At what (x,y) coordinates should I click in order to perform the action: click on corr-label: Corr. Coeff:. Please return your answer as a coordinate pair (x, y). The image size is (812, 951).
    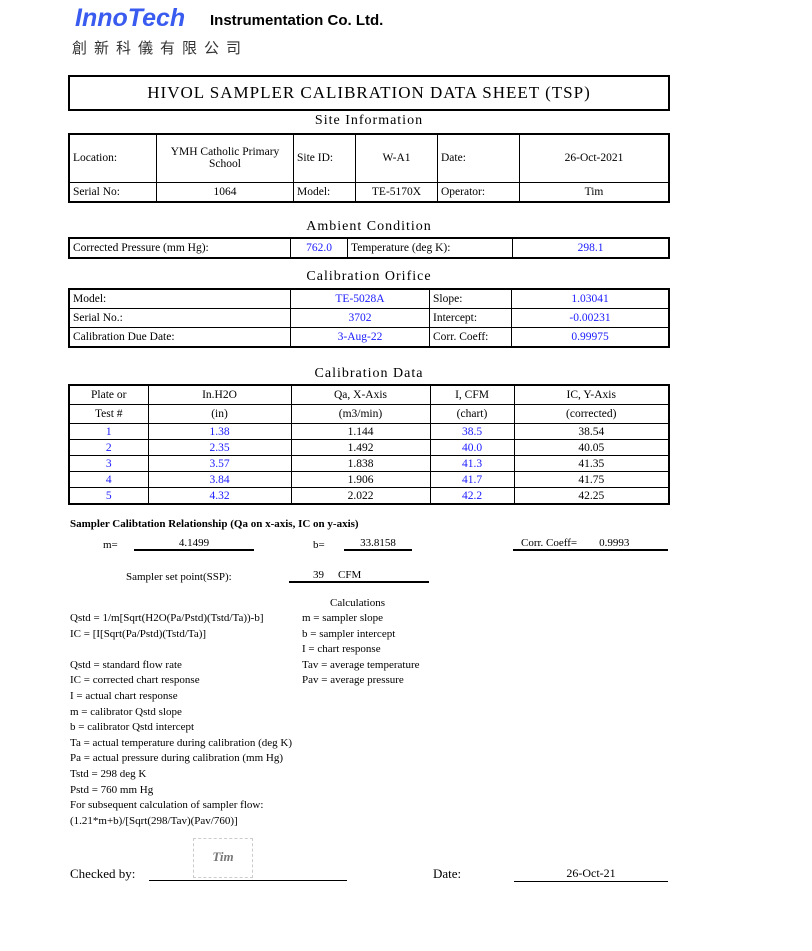
    Looking at the image, I should click on (470, 337).